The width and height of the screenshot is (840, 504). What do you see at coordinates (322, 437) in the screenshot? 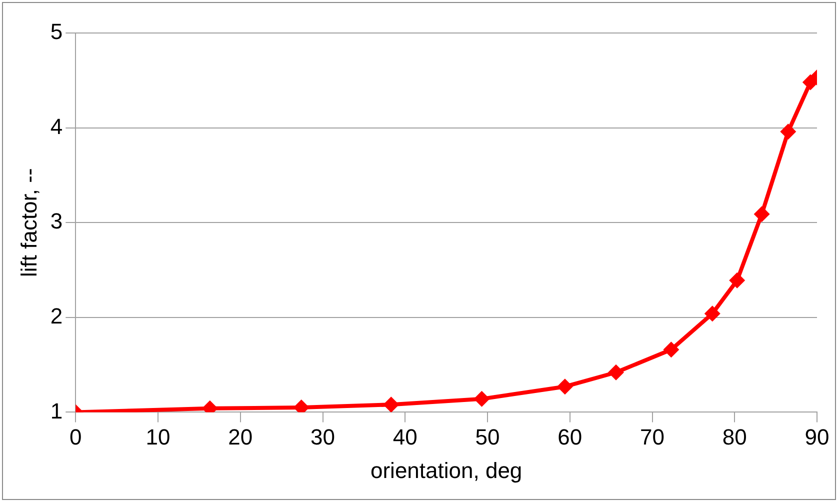
I see `x-tick-label: 30` at bounding box center [322, 437].